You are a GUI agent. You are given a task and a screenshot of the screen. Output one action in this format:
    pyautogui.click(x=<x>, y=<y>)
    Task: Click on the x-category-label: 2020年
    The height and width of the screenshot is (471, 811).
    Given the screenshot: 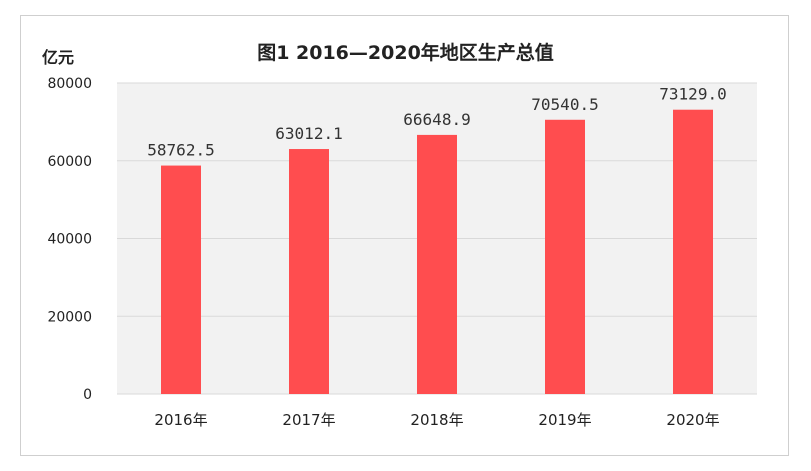 What is the action you would take?
    pyautogui.click(x=692, y=420)
    